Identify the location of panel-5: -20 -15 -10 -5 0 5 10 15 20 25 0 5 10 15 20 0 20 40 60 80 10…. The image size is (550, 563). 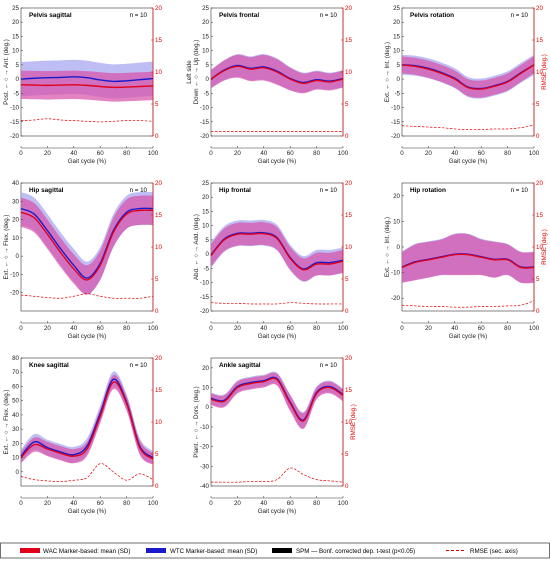
(272, 260).